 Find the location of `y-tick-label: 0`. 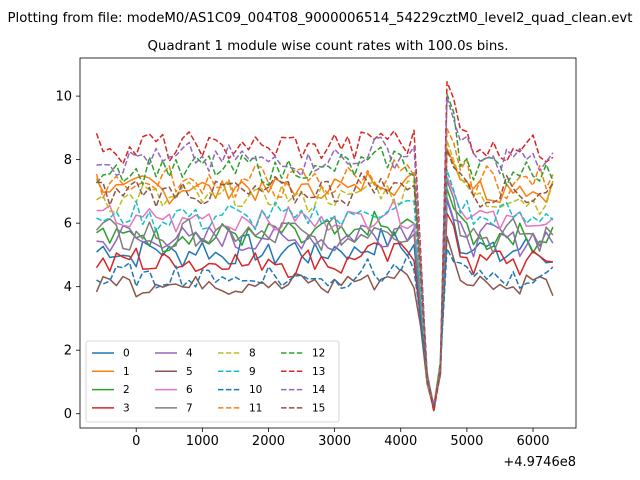

y-tick-label: 0 is located at coordinates (68, 414).